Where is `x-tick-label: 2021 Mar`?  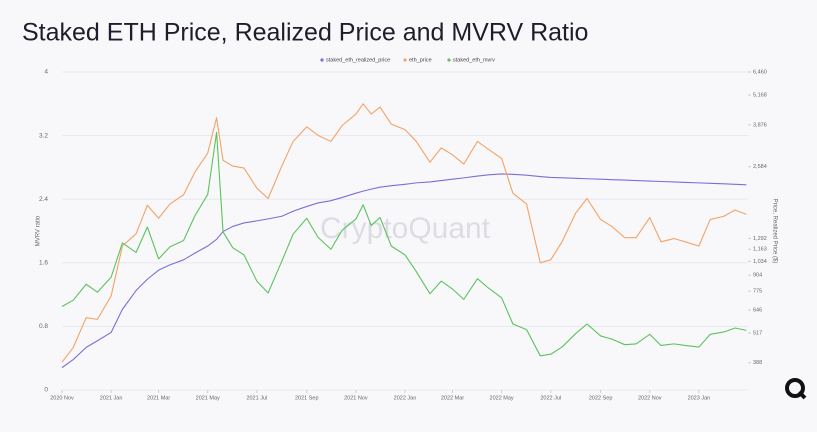
x-tick-label: 2021 Mar is located at coordinates (158, 398).